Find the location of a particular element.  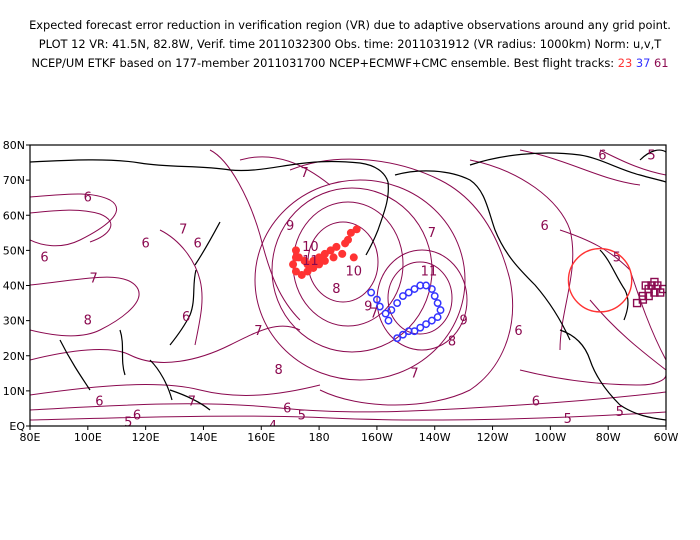

lat-tick-label: 50N is located at coordinates (14, 250).